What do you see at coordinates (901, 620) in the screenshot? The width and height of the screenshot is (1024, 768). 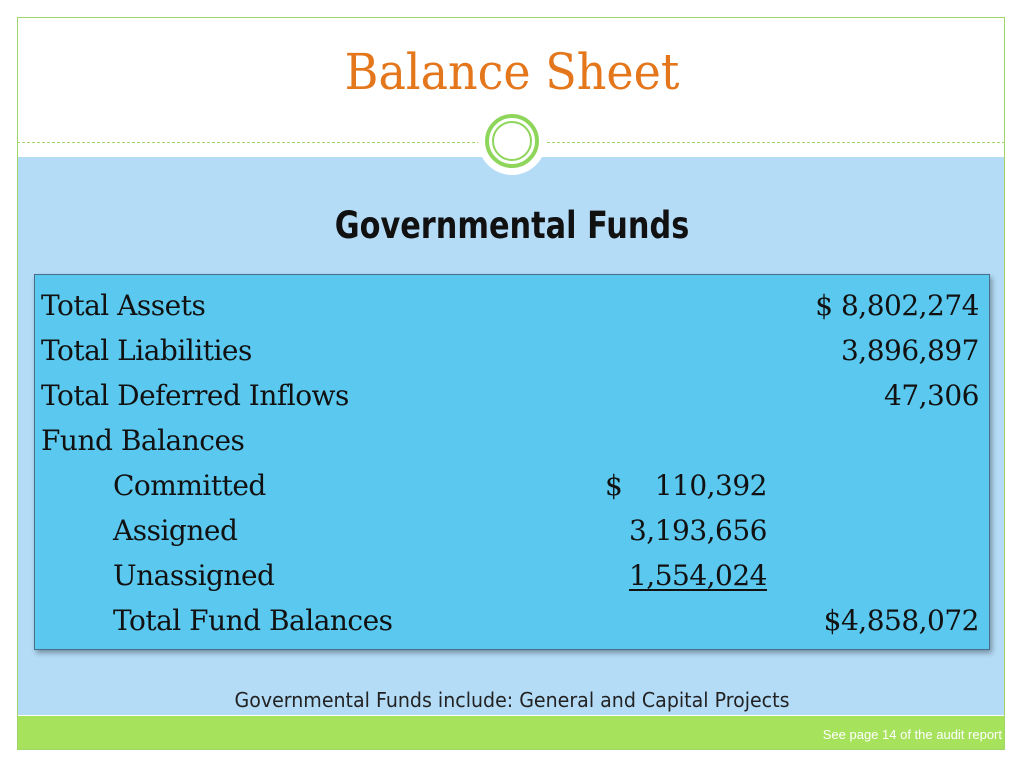 I see `row-amount: $4,858,072` at bounding box center [901, 620].